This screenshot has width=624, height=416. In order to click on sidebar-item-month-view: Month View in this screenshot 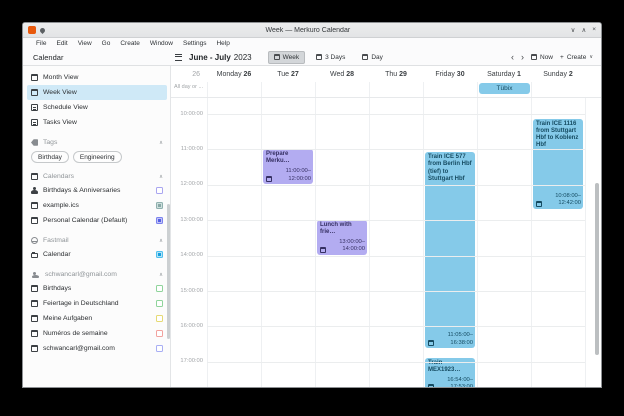, I will do `click(97, 77)`.